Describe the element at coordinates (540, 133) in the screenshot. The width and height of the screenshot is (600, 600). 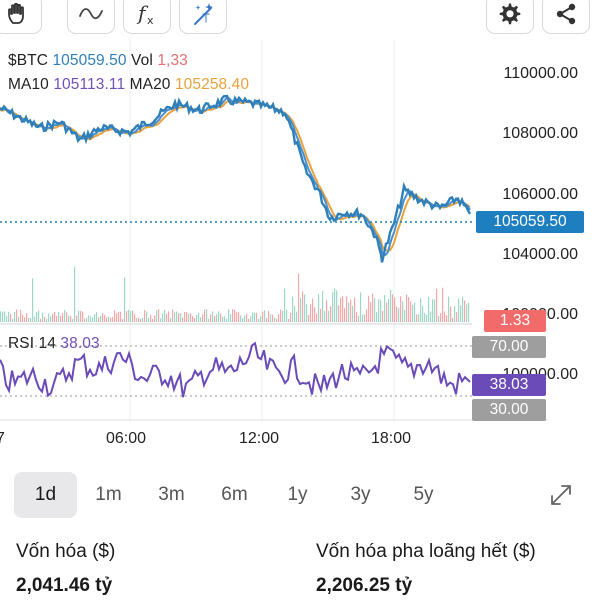
I see `price-axis-label: 108000.00` at that location.